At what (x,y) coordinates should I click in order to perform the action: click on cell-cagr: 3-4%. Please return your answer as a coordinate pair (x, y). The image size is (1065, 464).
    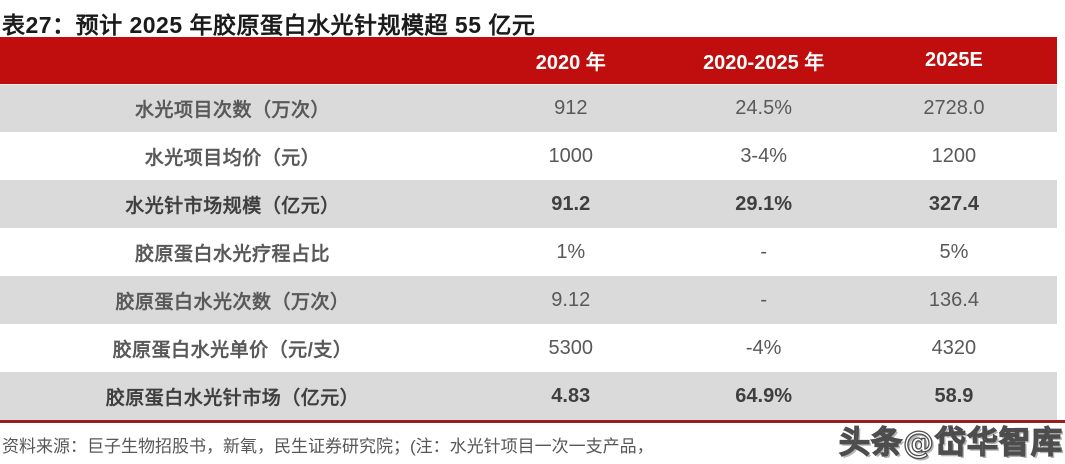
    Looking at the image, I should click on (763, 156).